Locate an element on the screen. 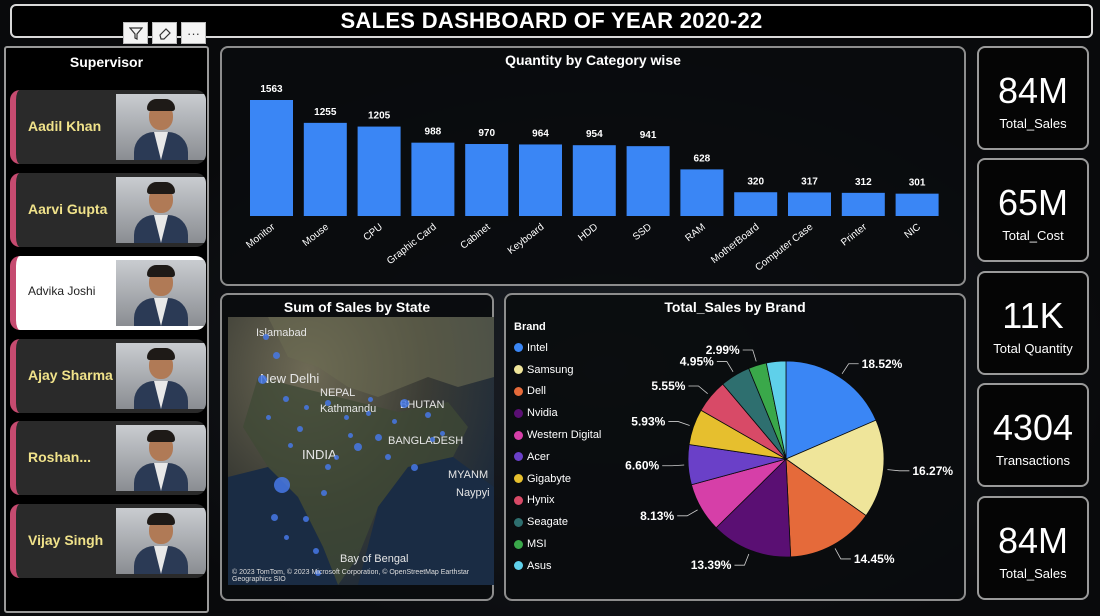 This screenshot has height=616, width=1100. legend-item: Intel is located at coordinates (557, 348).